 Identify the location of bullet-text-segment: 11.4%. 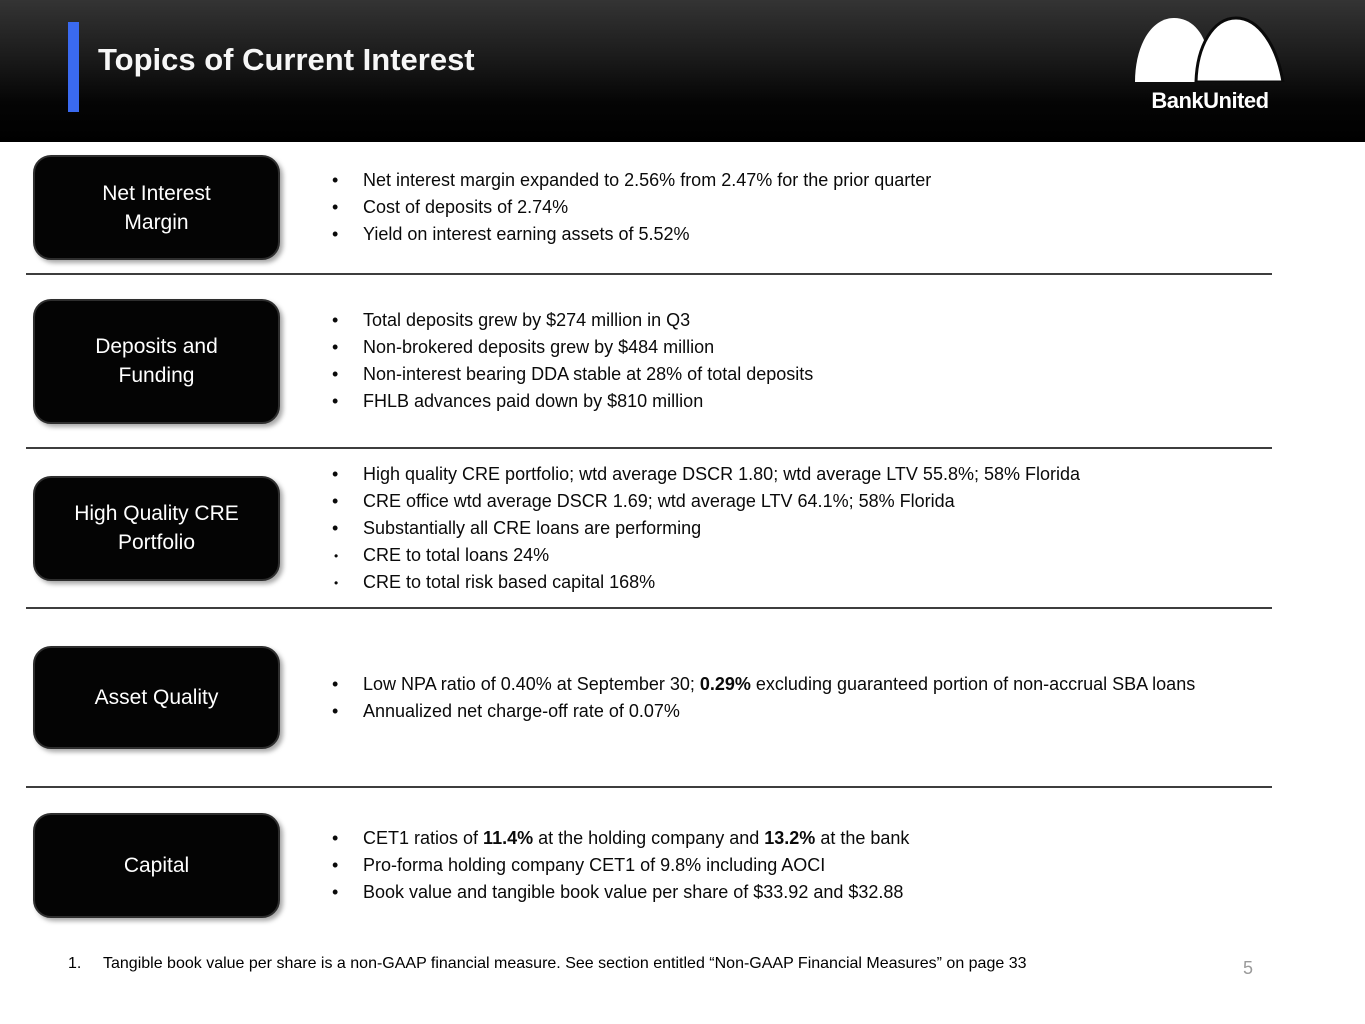
(508, 837).